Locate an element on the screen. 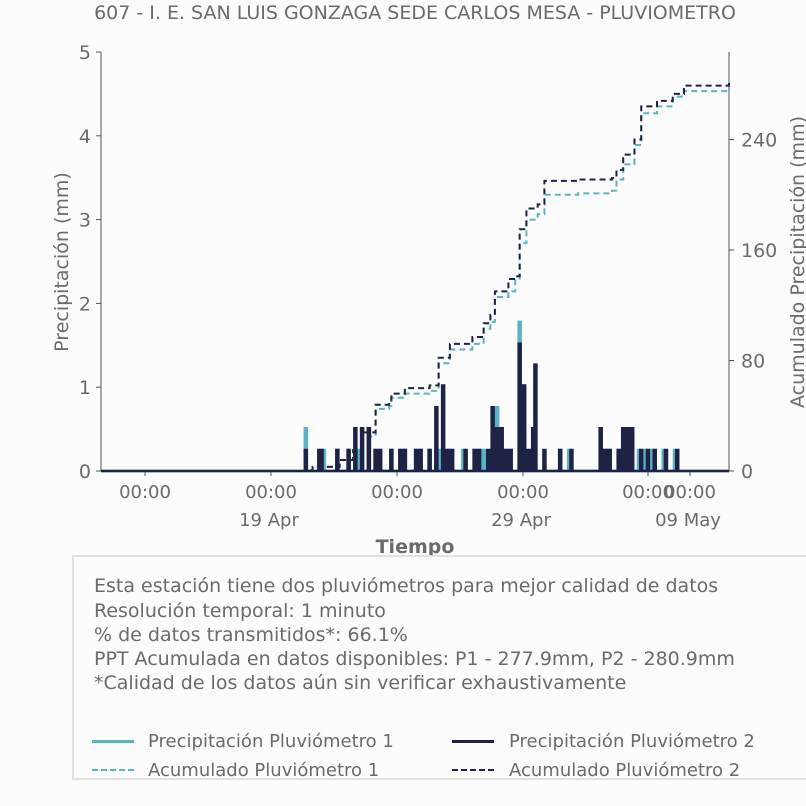 This screenshot has width=806, height=806. y2-tick-label: 0 is located at coordinates (747, 472).